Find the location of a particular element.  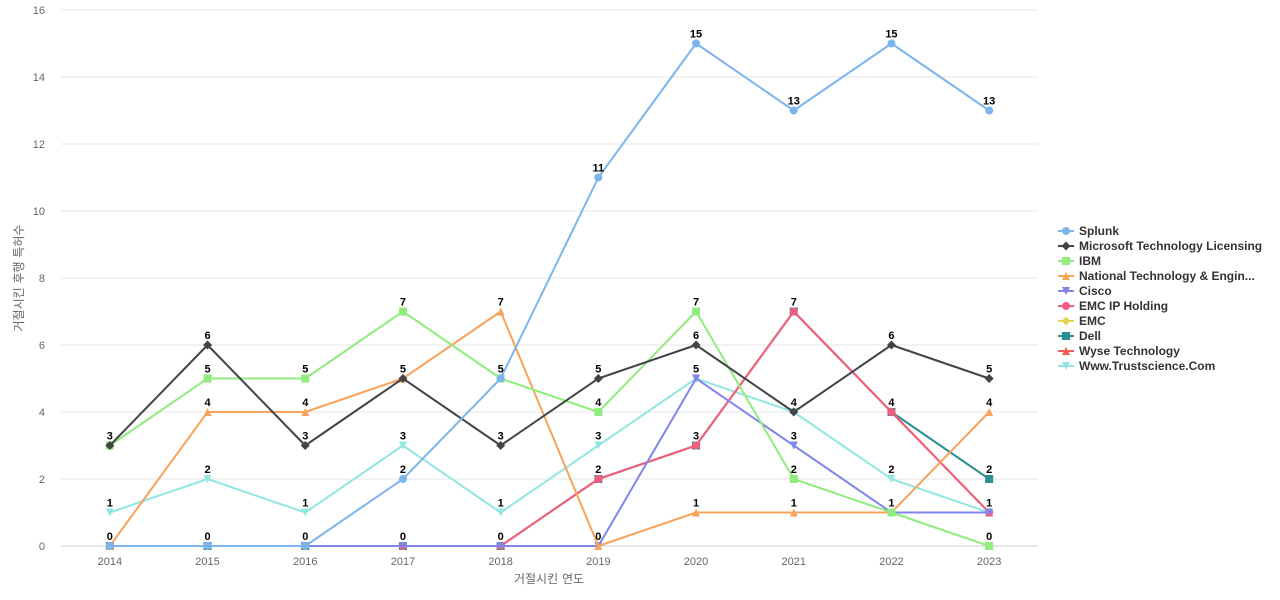

y-tick-label: 12 is located at coordinates (39, 145).